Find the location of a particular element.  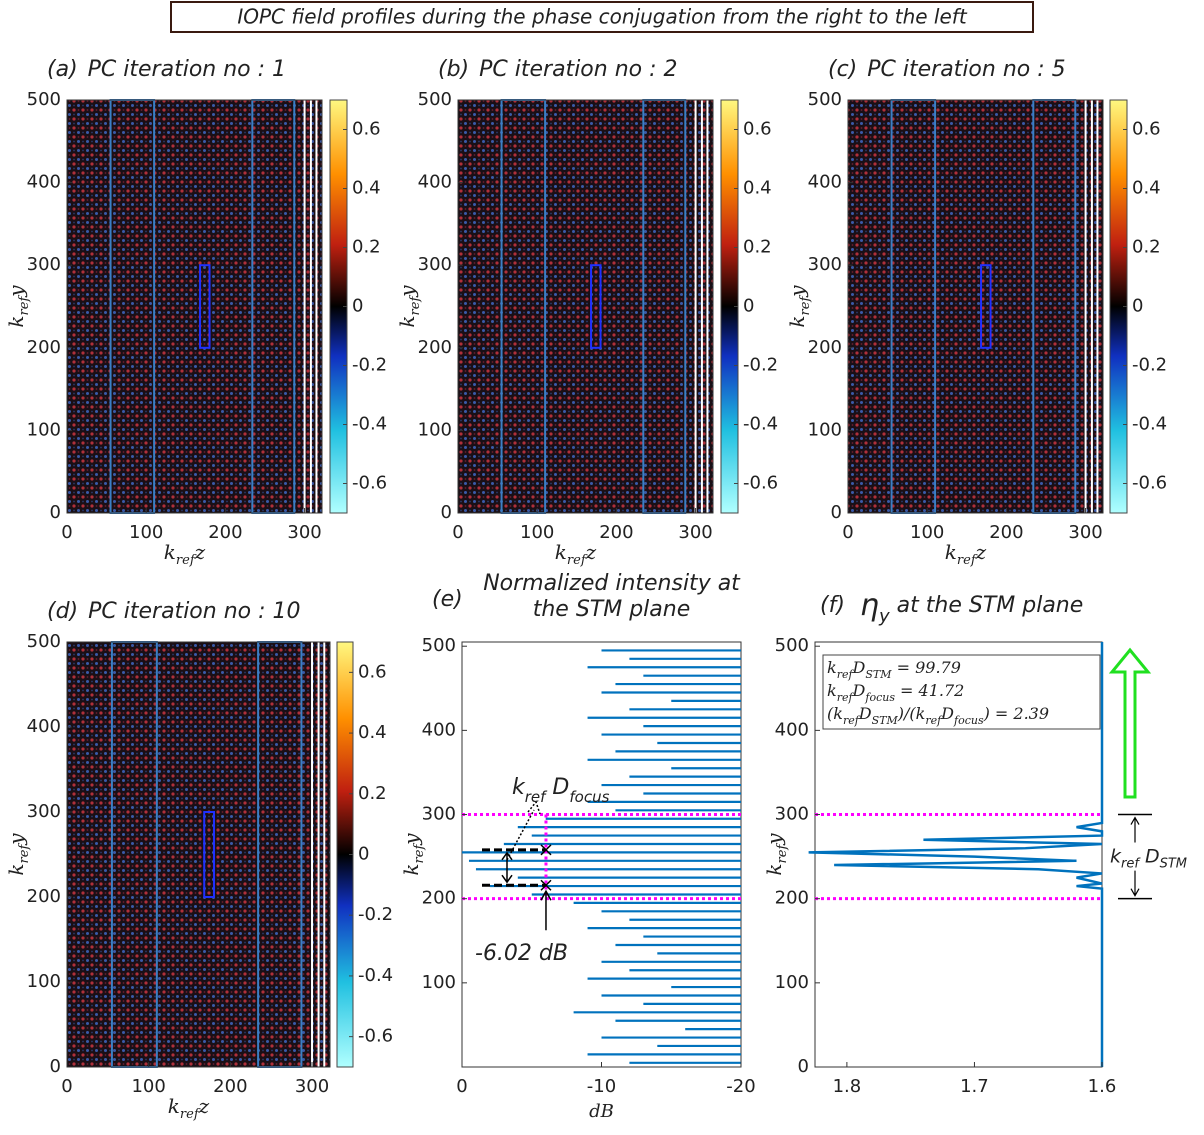

info-box is located at coordinates (961, 692).